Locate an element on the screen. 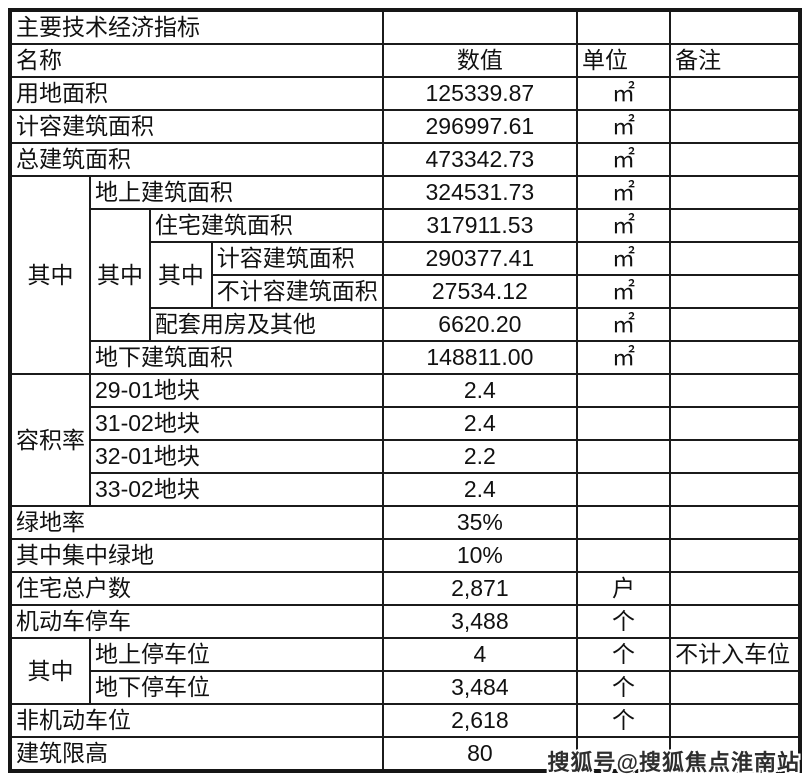  value-cell: 10% is located at coordinates (479, 555).